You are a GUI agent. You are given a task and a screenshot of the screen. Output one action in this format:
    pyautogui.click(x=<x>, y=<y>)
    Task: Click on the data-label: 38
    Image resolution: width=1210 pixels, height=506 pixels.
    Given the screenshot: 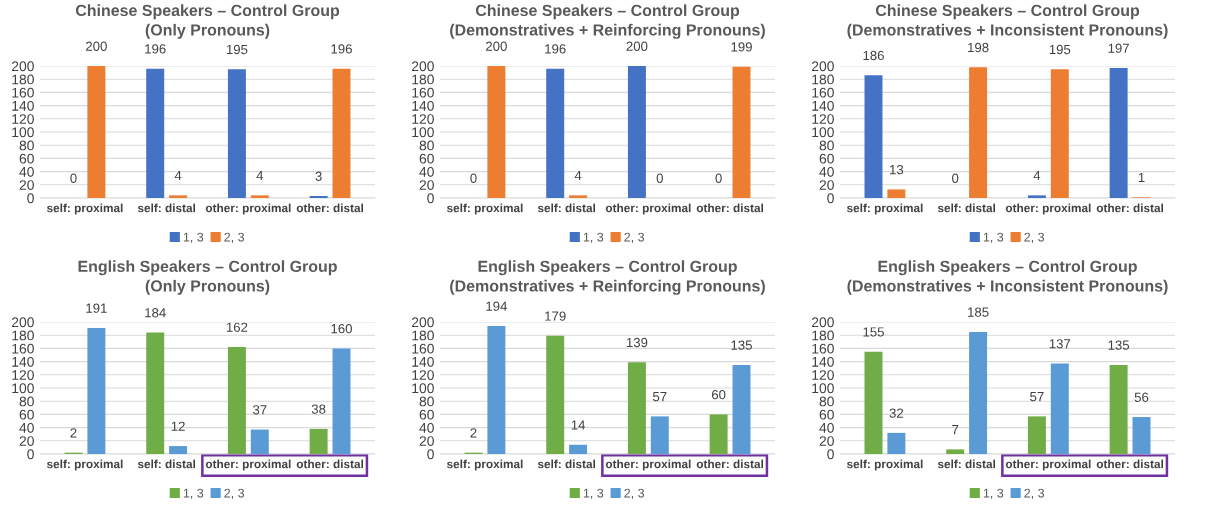 What is the action you would take?
    pyautogui.click(x=318, y=409)
    